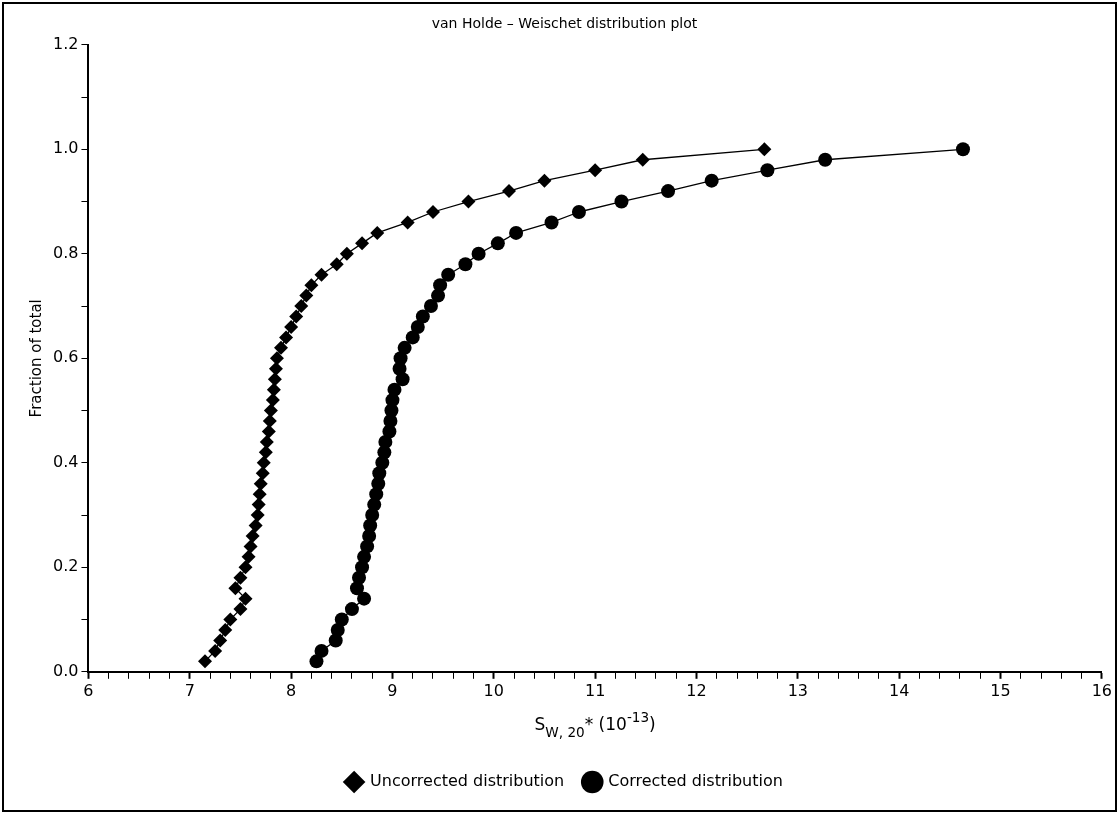  Describe the element at coordinates (595, 690) in the screenshot. I see `x-tick-label: 11` at that location.